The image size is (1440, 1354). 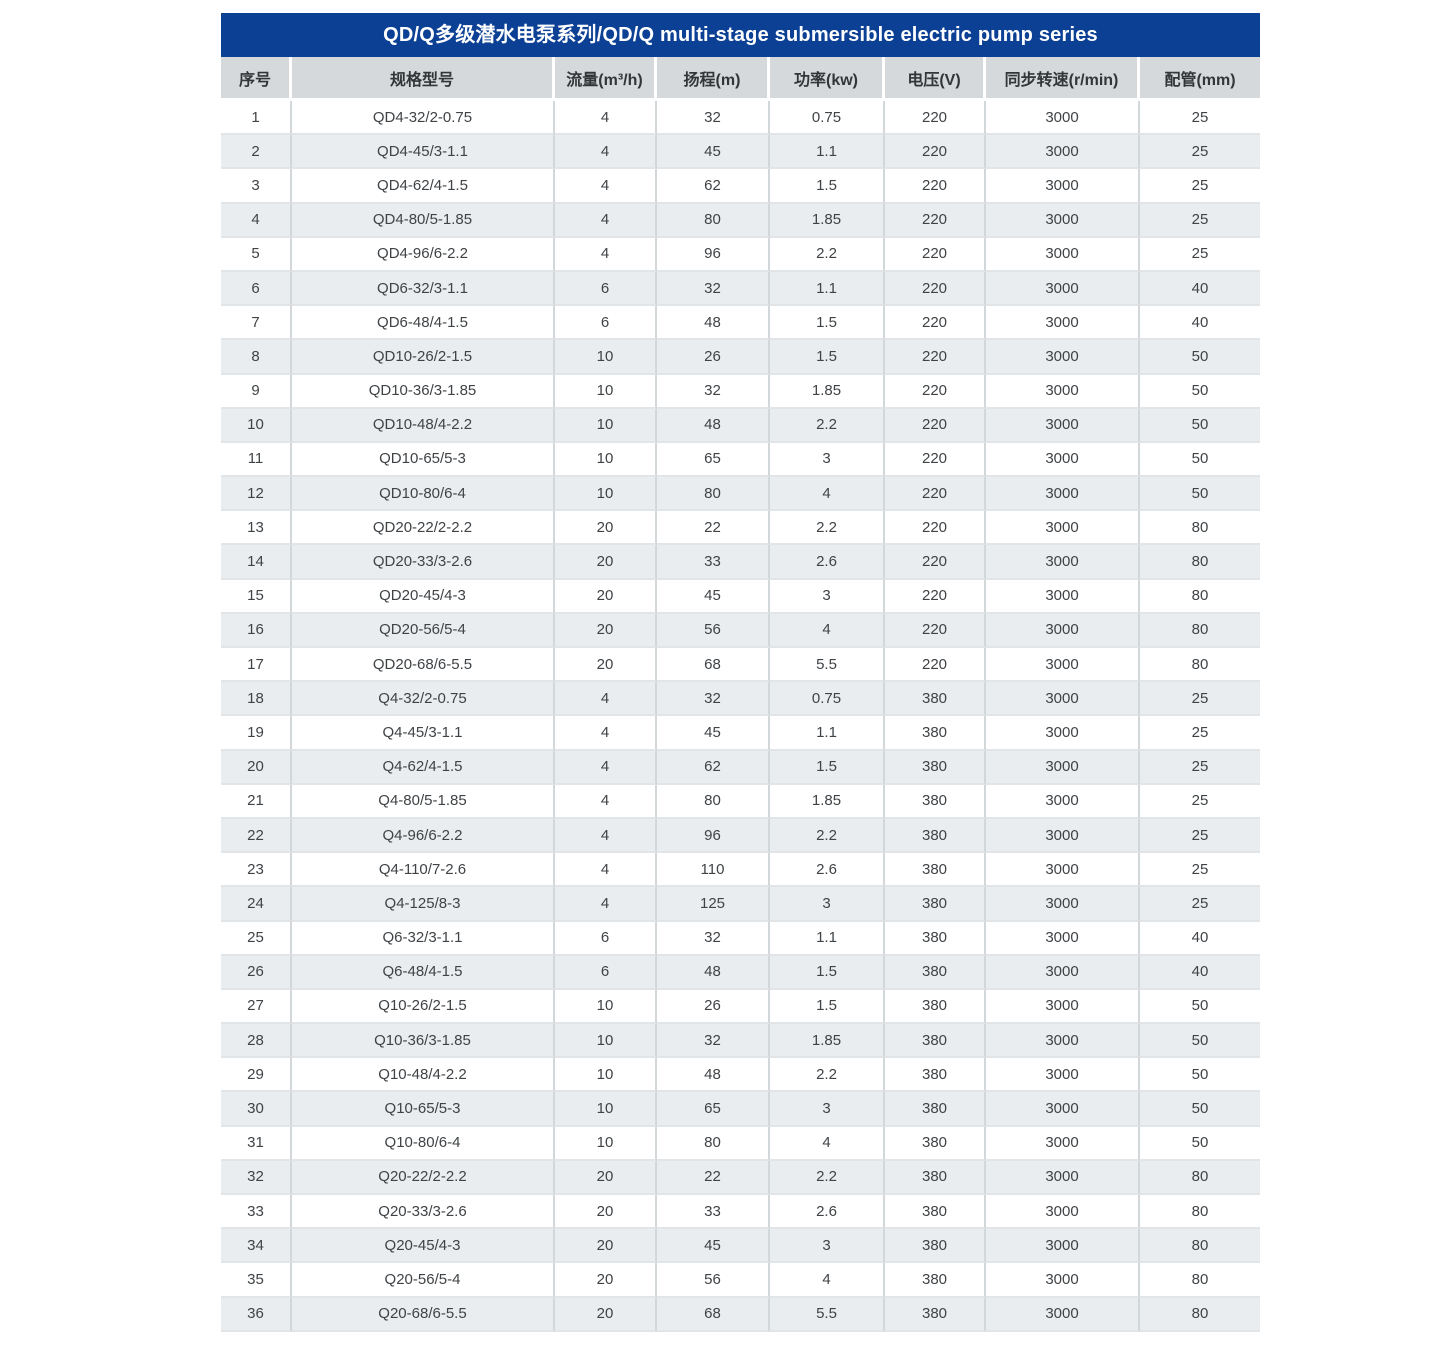 I want to click on table-cell: QD10-26/2-1.5, so click(x=423, y=357).